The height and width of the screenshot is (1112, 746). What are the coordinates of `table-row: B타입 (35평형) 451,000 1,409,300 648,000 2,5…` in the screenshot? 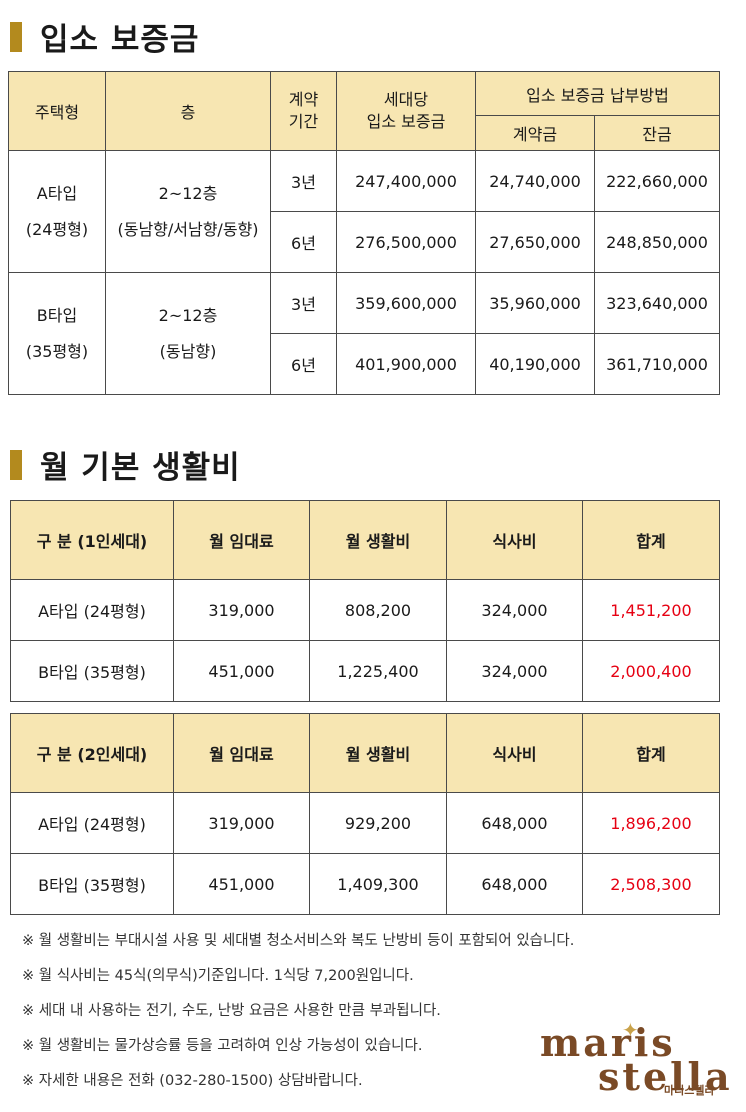 It's located at (365, 884).